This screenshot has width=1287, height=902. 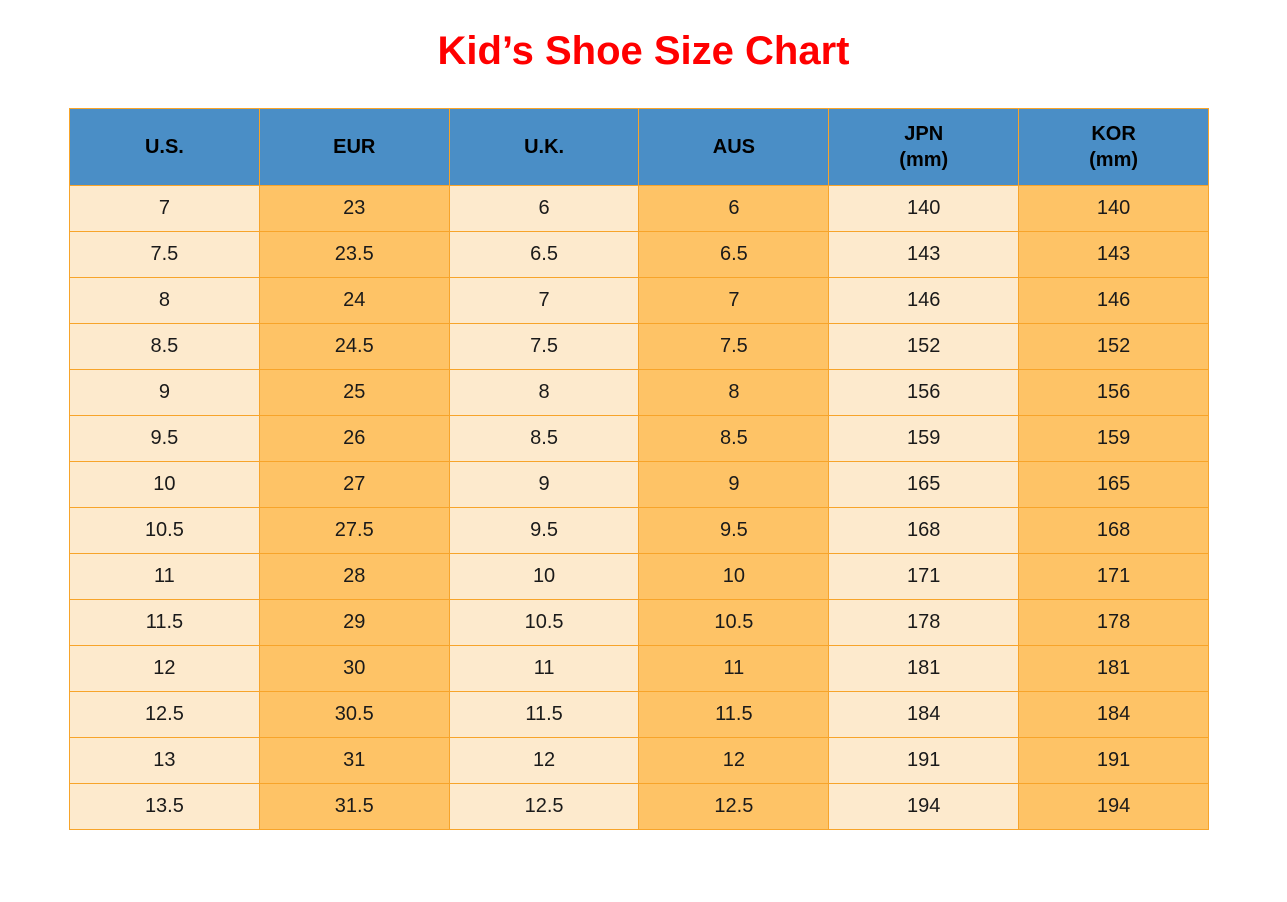 What do you see at coordinates (354, 806) in the screenshot?
I see `table-cell: 31.5` at bounding box center [354, 806].